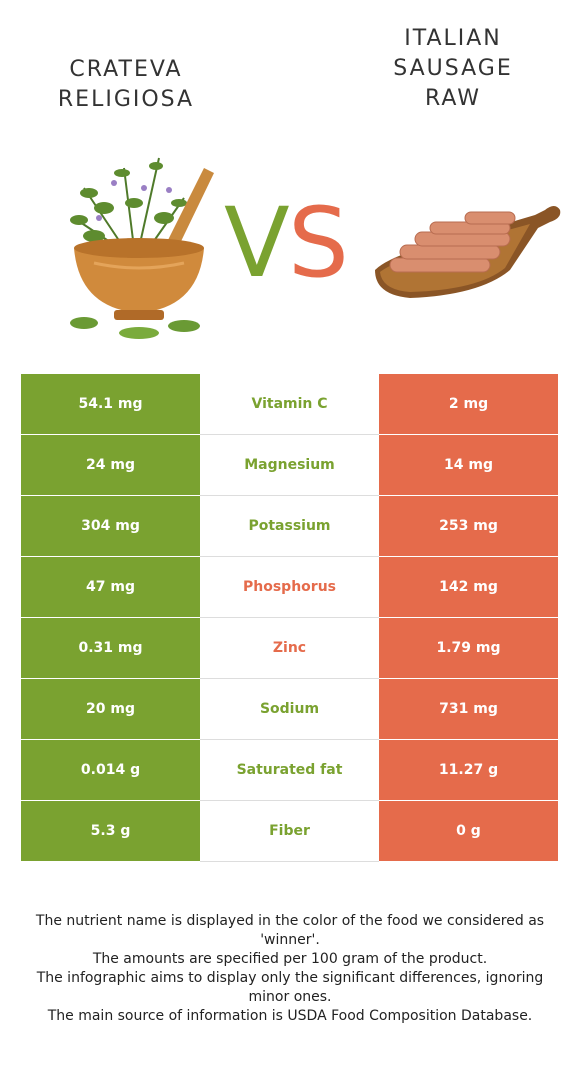 Image resolution: width=580 pixels, height=1084 pixels. I want to click on table-row: 0.31 mg Zinc 1.79 mg, so click(289, 648).